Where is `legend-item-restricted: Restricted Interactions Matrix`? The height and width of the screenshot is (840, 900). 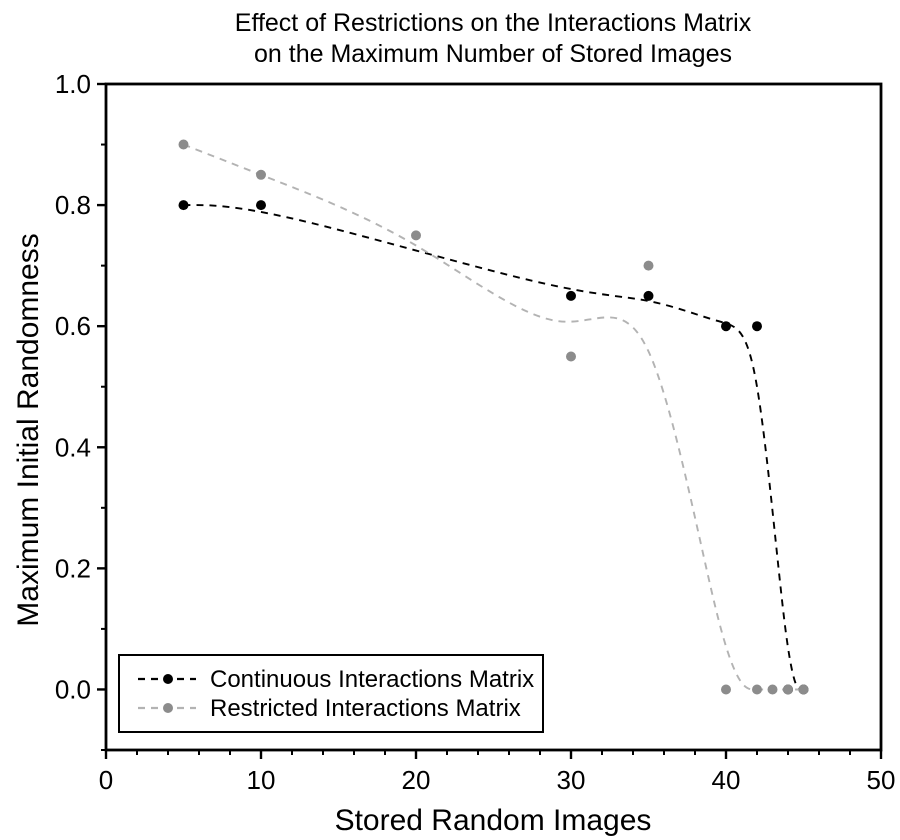 legend-item-restricted: Restricted Interactions Matrix is located at coordinates (329, 708).